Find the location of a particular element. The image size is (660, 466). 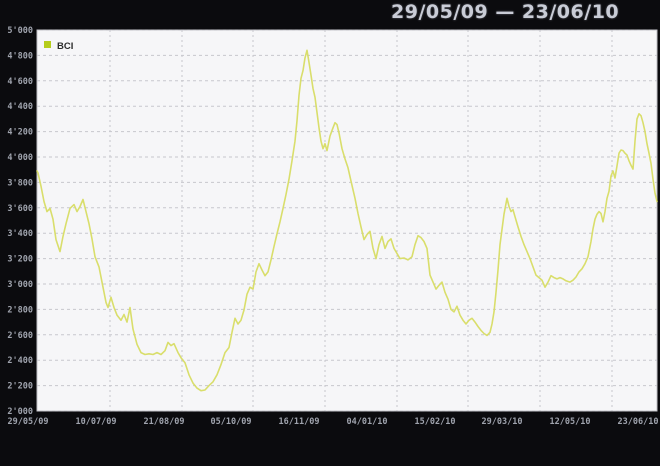

y-tick-label: 3'200 is located at coordinates (20, 260).